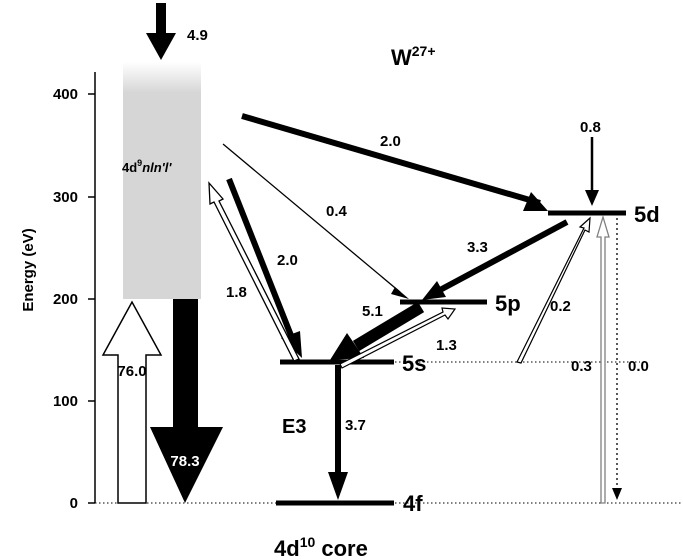 This screenshot has height=560, width=683. Describe the element at coordinates (617, 494) in the screenshot. I see `arrow-head-5d-to-ground` at that location.